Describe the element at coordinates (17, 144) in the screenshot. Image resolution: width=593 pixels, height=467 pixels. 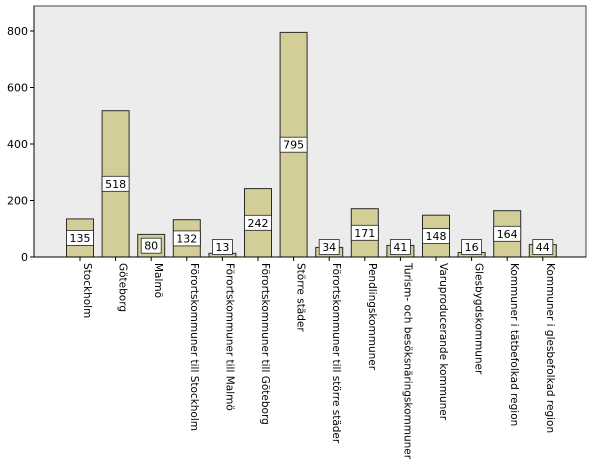
I see `y-tick-label: 400` at that location.